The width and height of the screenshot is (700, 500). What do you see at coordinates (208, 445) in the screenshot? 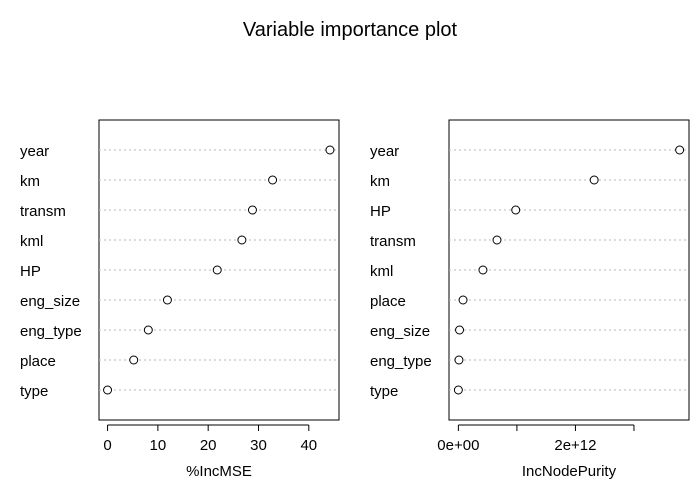
I see `x-tick-label: 20` at bounding box center [208, 445].